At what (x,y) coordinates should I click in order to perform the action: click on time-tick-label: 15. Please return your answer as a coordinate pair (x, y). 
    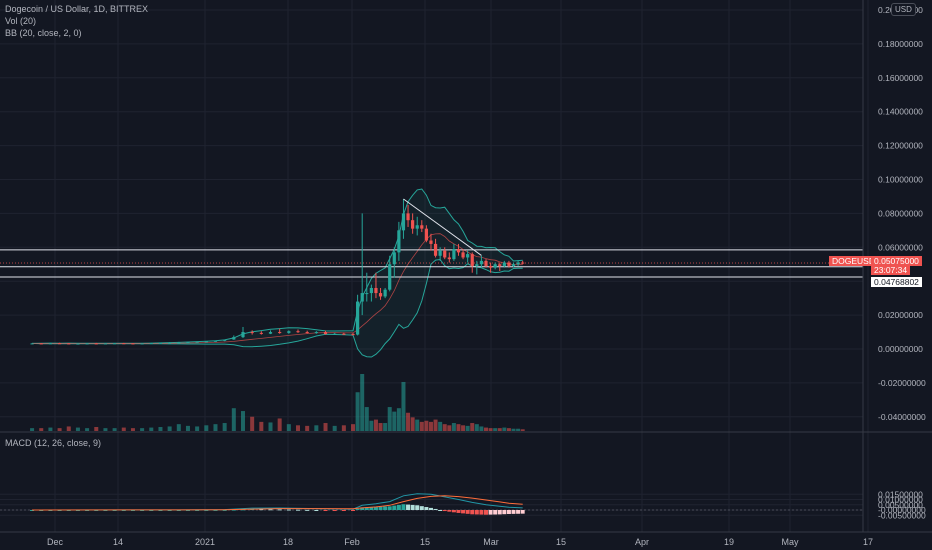
    Looking at the image, I should click on (561, 542).